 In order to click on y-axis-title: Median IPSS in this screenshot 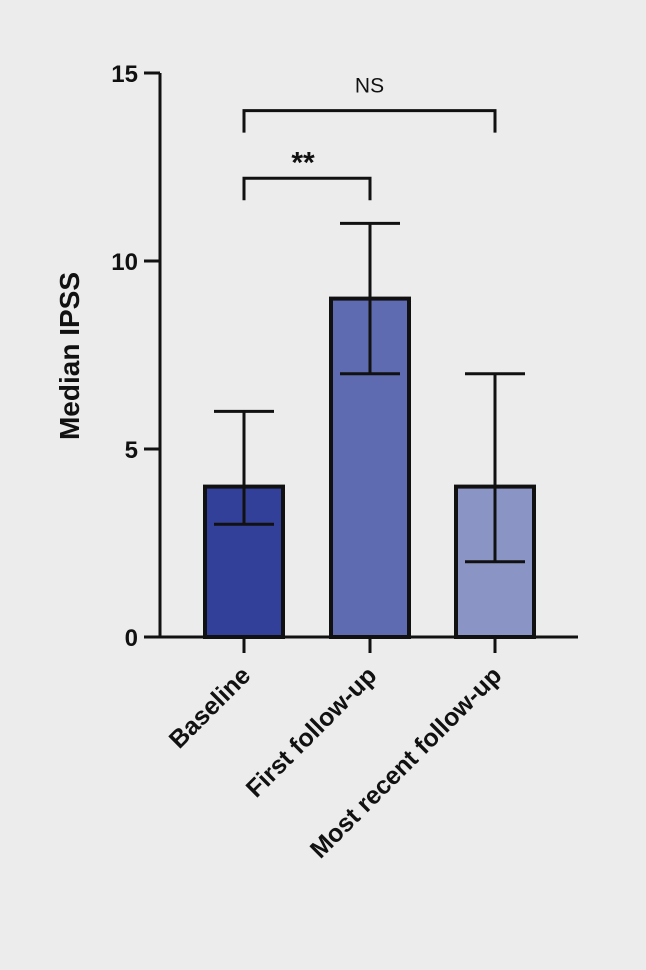, I will do `click(69, 356)`.